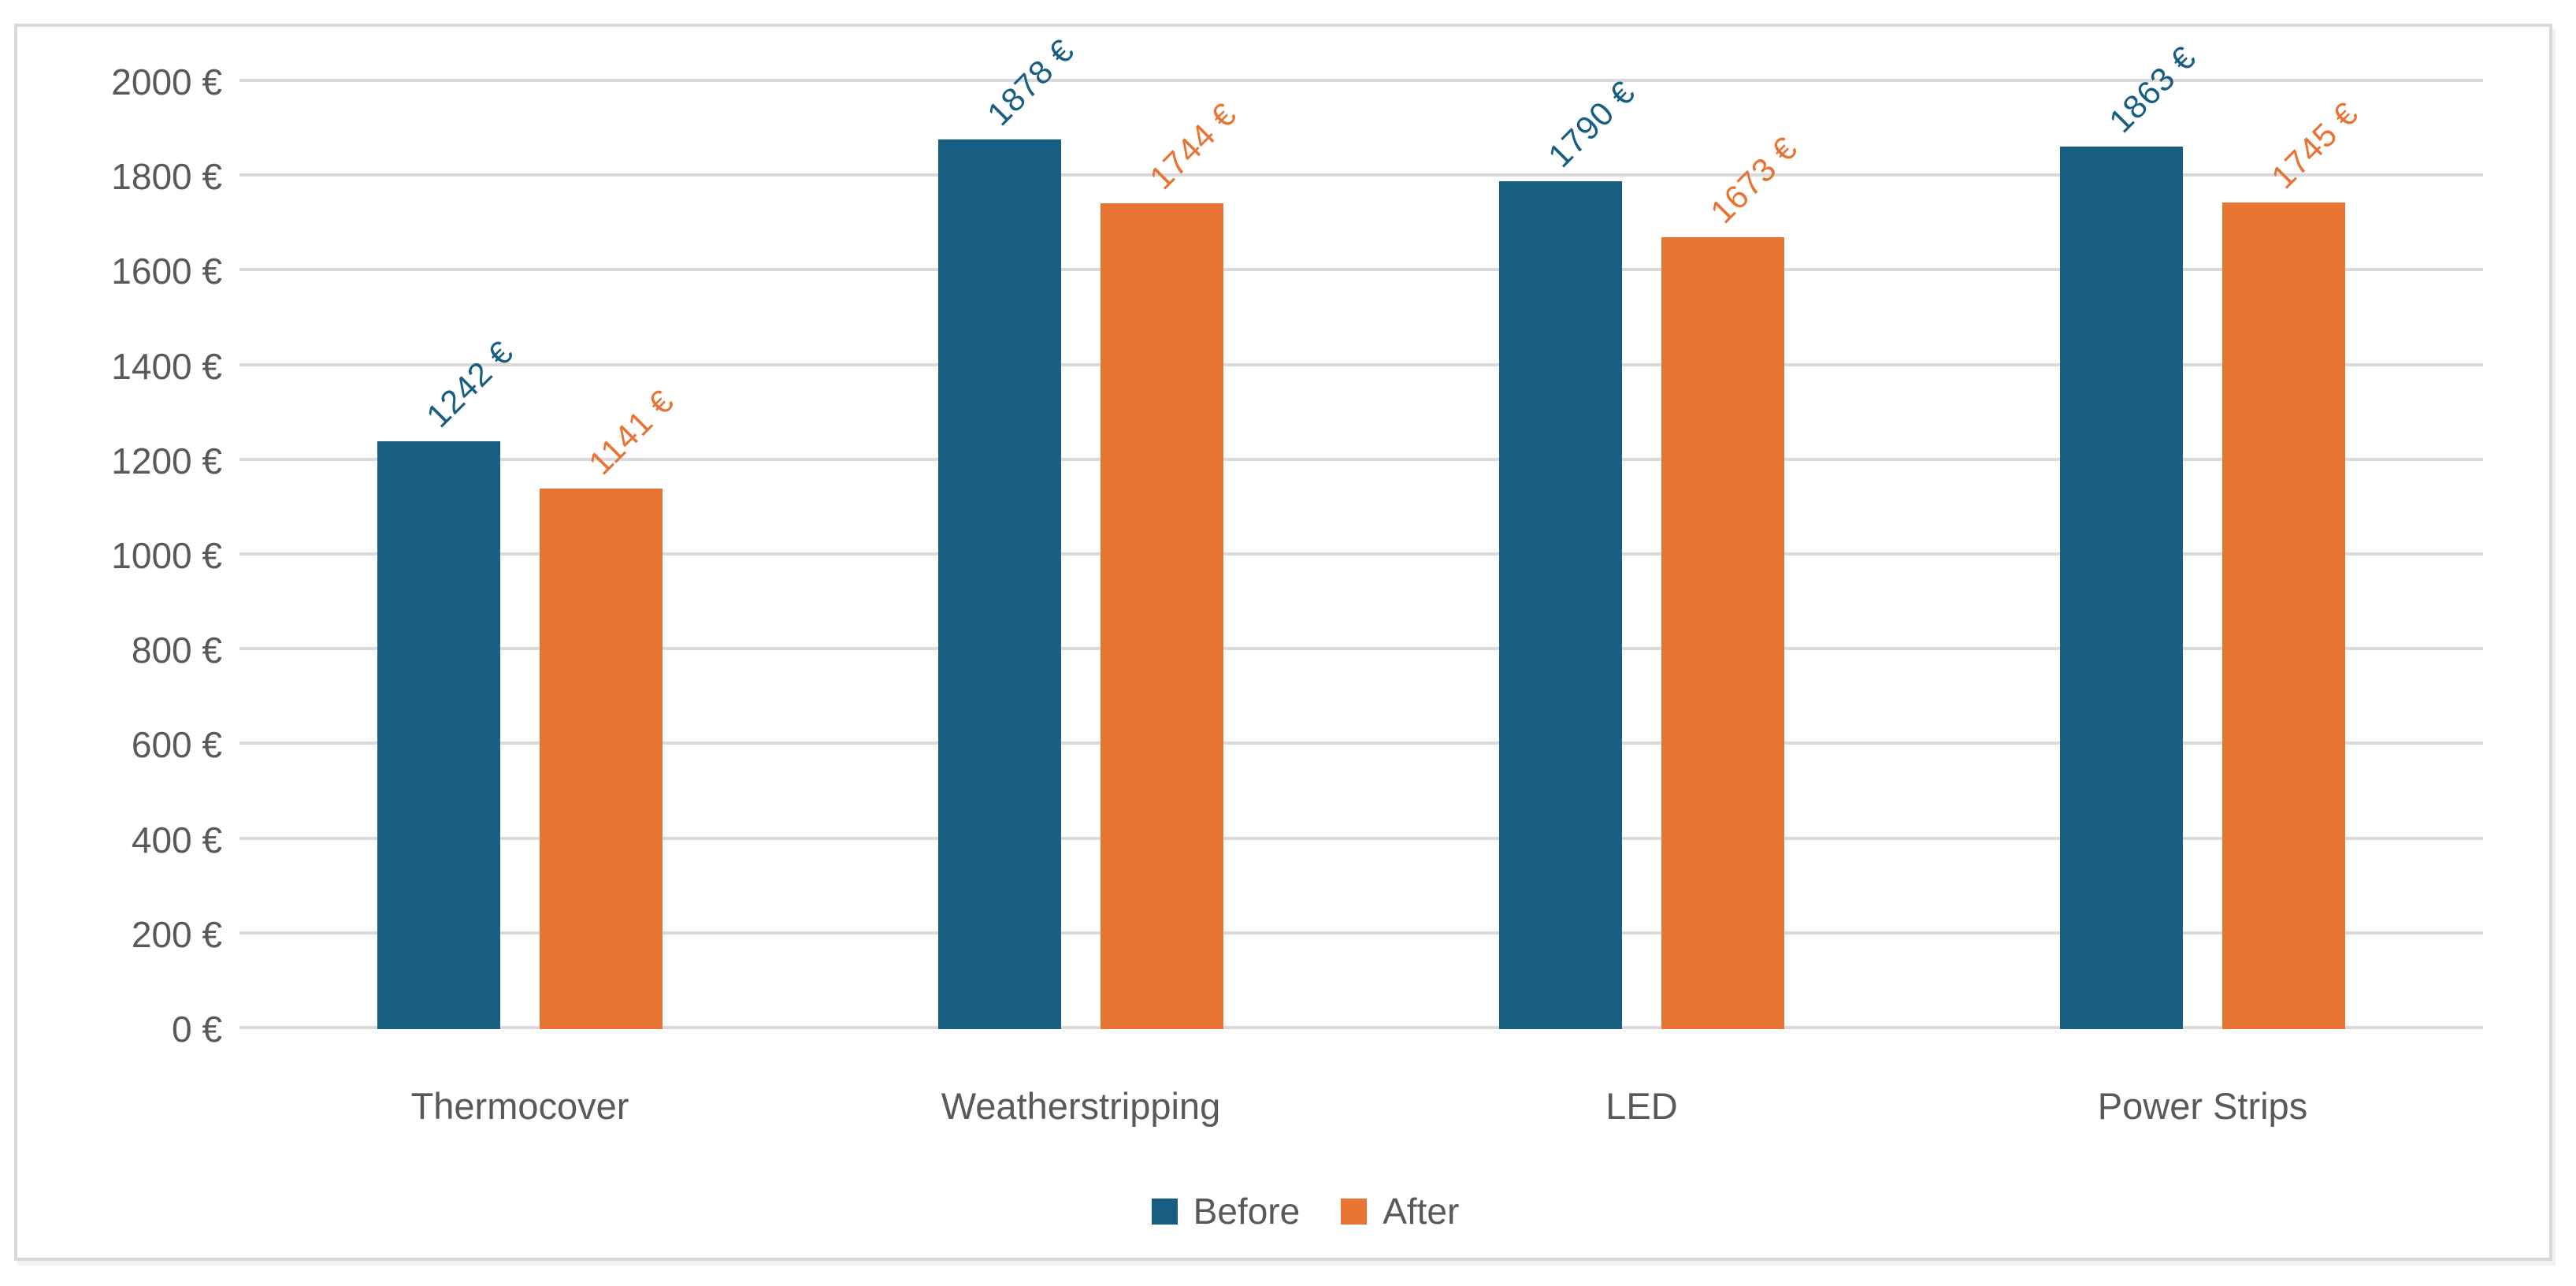  I want to click on data-label-before-power-strips: 1863 €, so click(2152, 89).